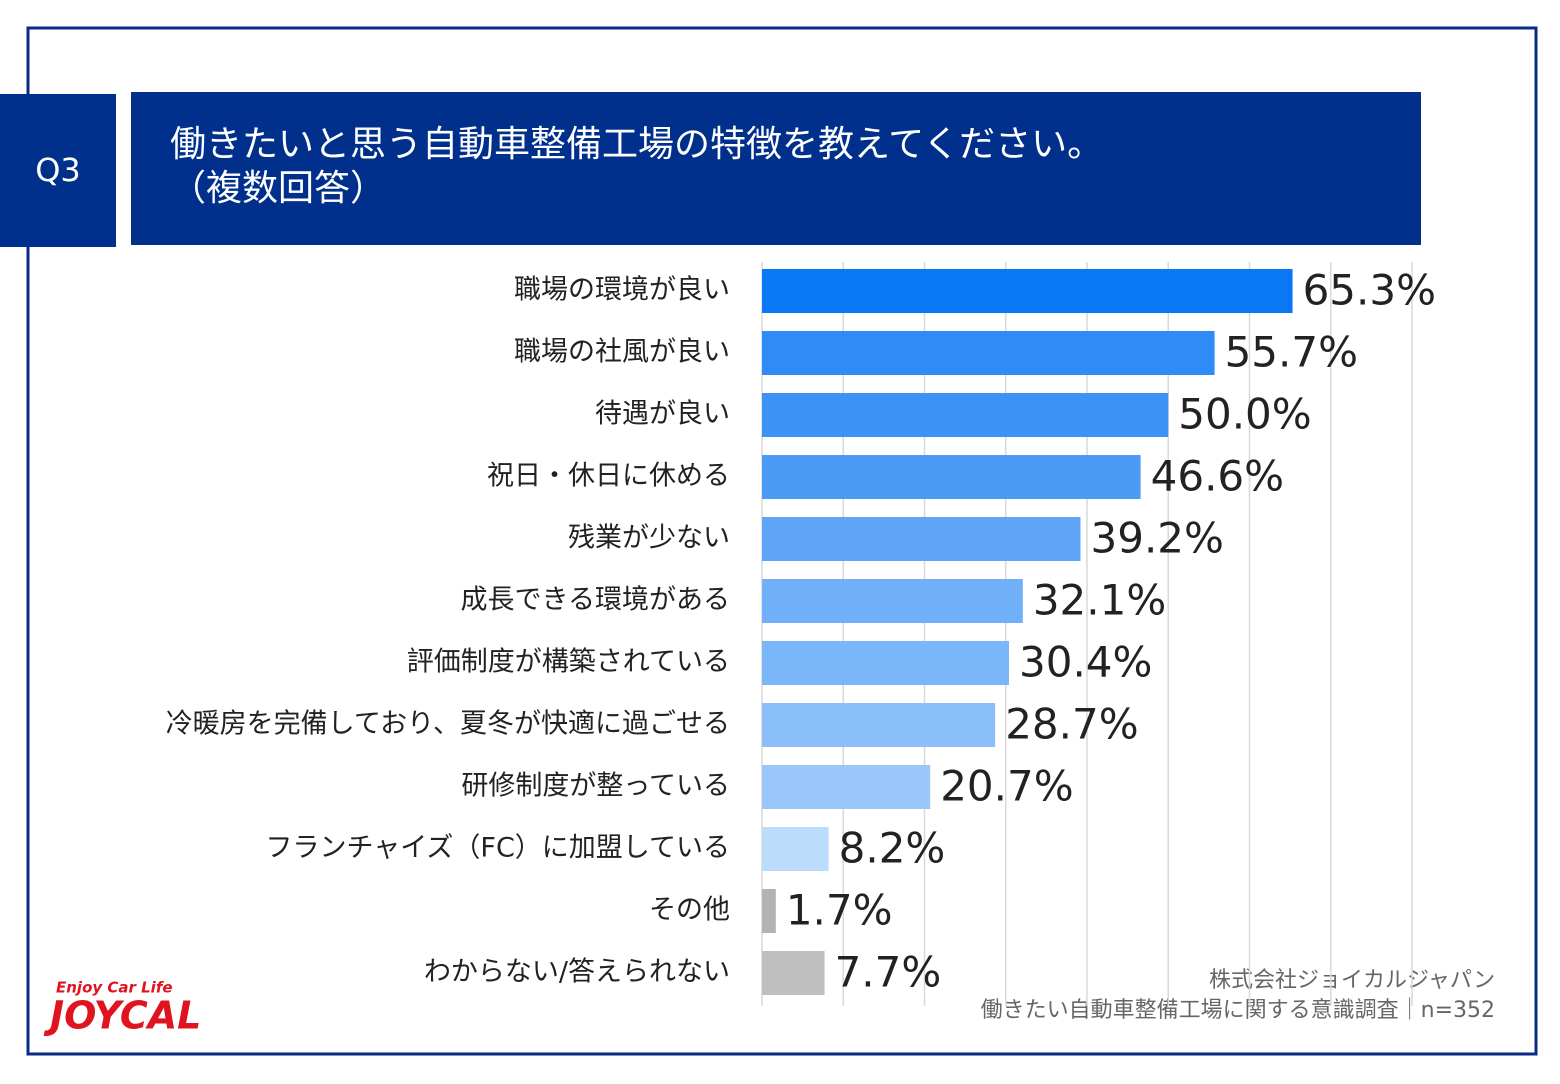 This screenshot has width=1560, height=1084. I want to click on value-label: 7.7%, so click(888, 972).